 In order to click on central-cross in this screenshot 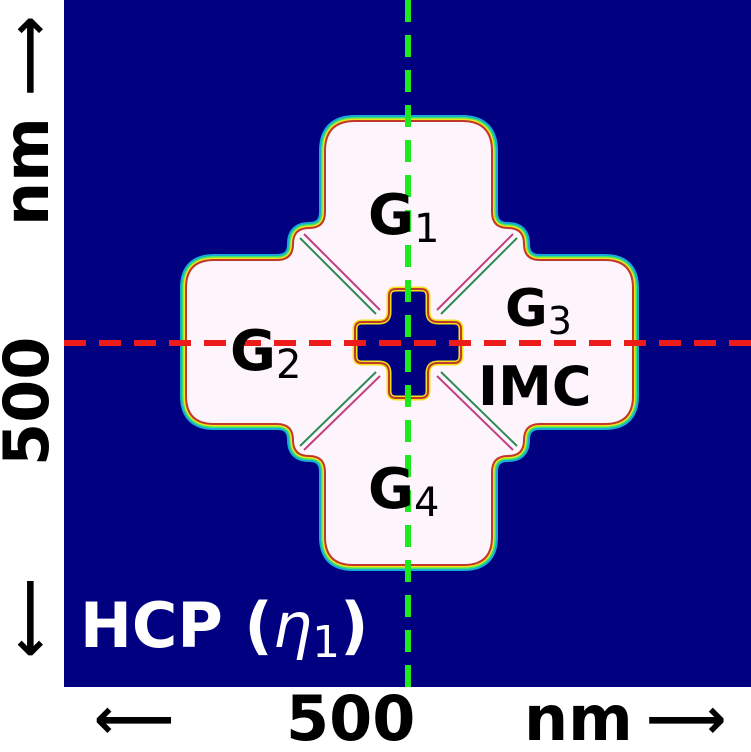, I will do `click(408, 343)`.